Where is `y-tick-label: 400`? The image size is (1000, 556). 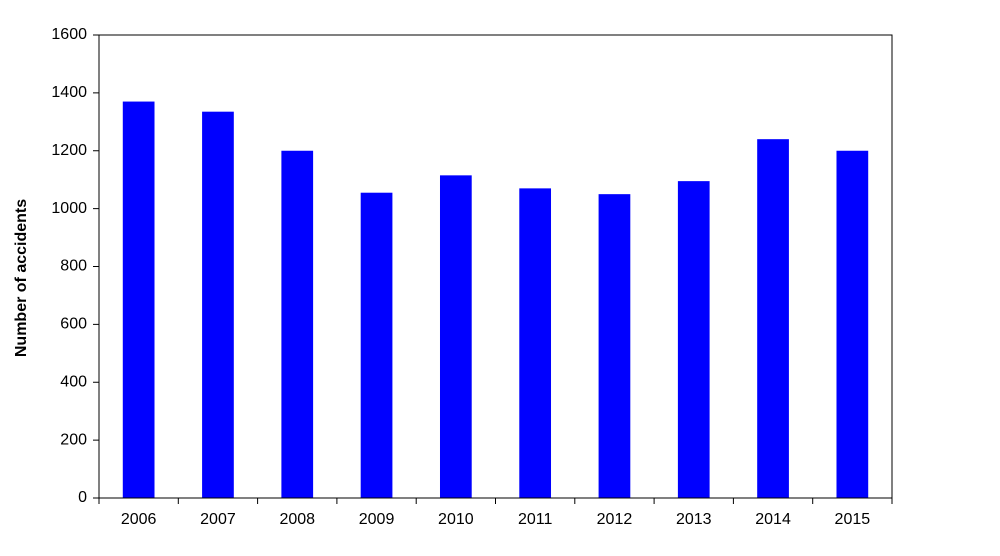 y-tick-label: 400 is located at coordinates (73, 381).